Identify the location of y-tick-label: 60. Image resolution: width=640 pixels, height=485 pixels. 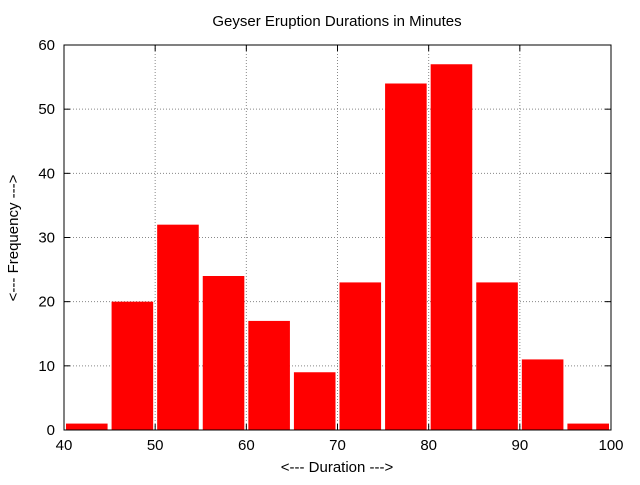
(46, 45).